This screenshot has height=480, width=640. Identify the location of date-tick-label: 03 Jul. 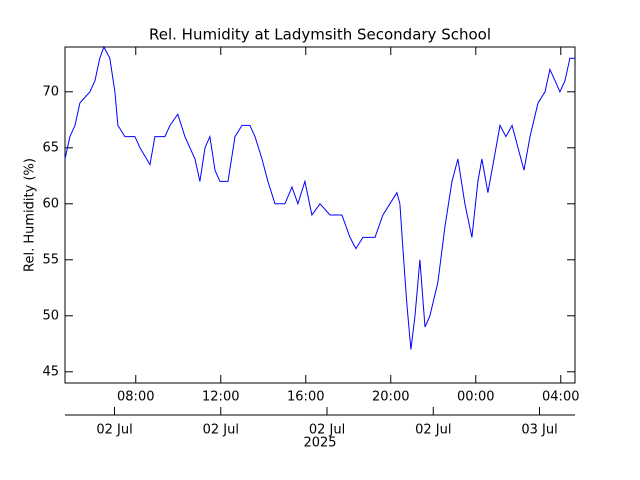
(539, 430).